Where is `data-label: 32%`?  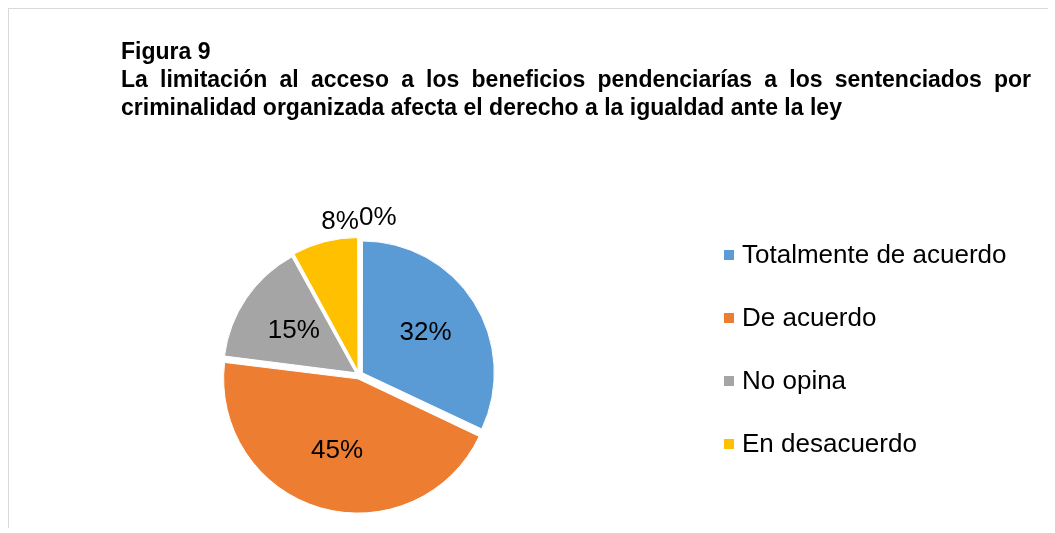 data-label: 32% is located at coordinates (425, 330).